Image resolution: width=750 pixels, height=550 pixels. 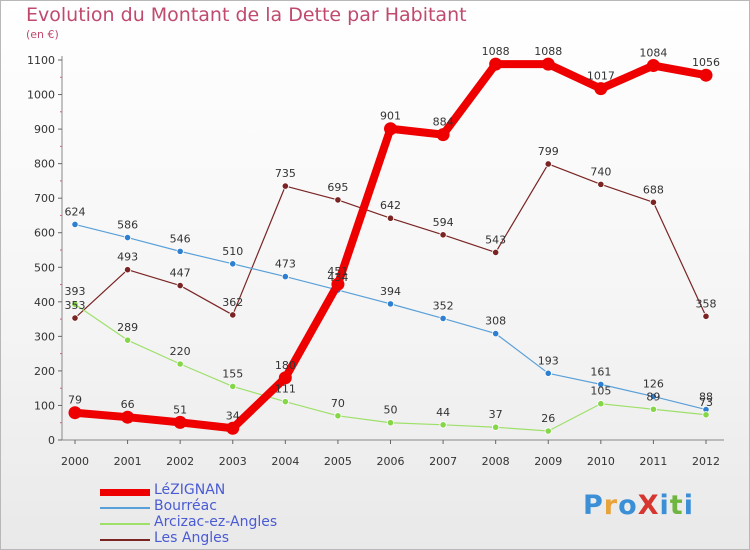 I want to click on data-label: 289, so click(x=127, y=327).